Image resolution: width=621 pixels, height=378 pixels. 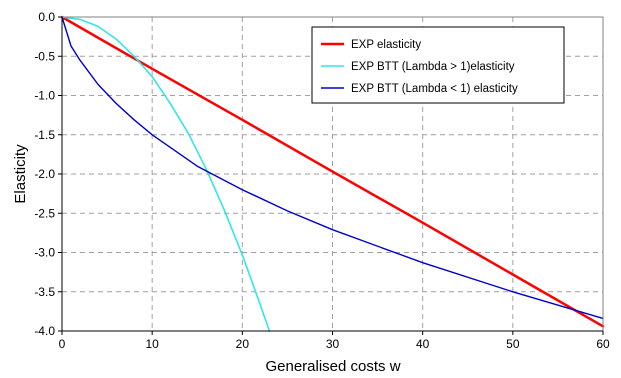 What do you see at coordinates (44, 174) in the screenshot?
I see `y-tick-label: -2.0` at bounding box center [44, 174].